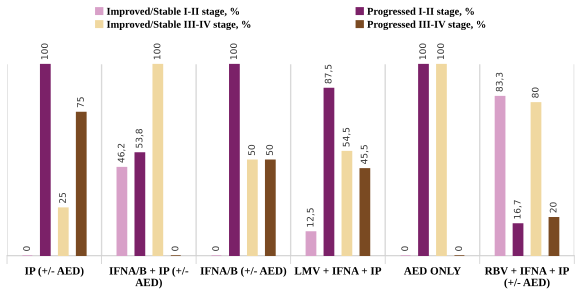 Image resolution: width=586 pixels, height=299 pixels. What do you see at coordinates (364, 154) in the screenshot?
I see `data-label: 45,5` at bounding box center [364, 154].